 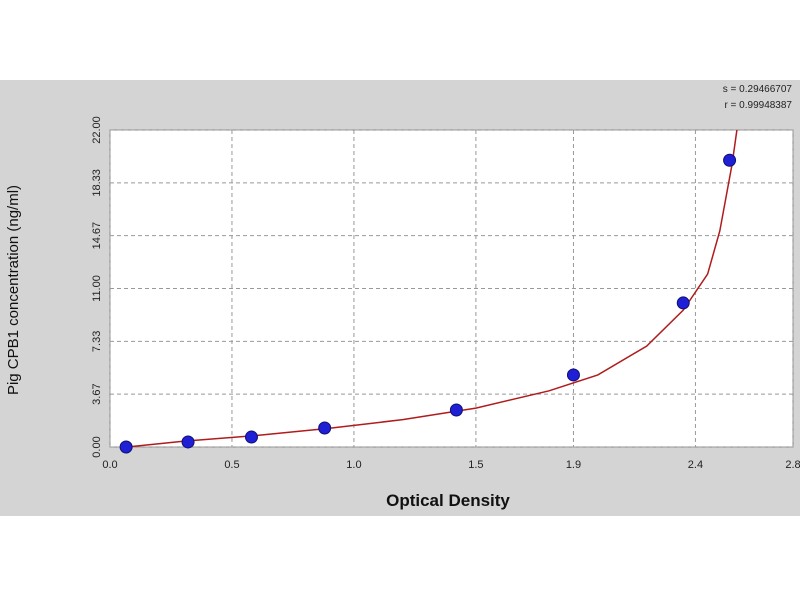 I want to click on y-tick-label: 14.67, so click(x=97, y=236).